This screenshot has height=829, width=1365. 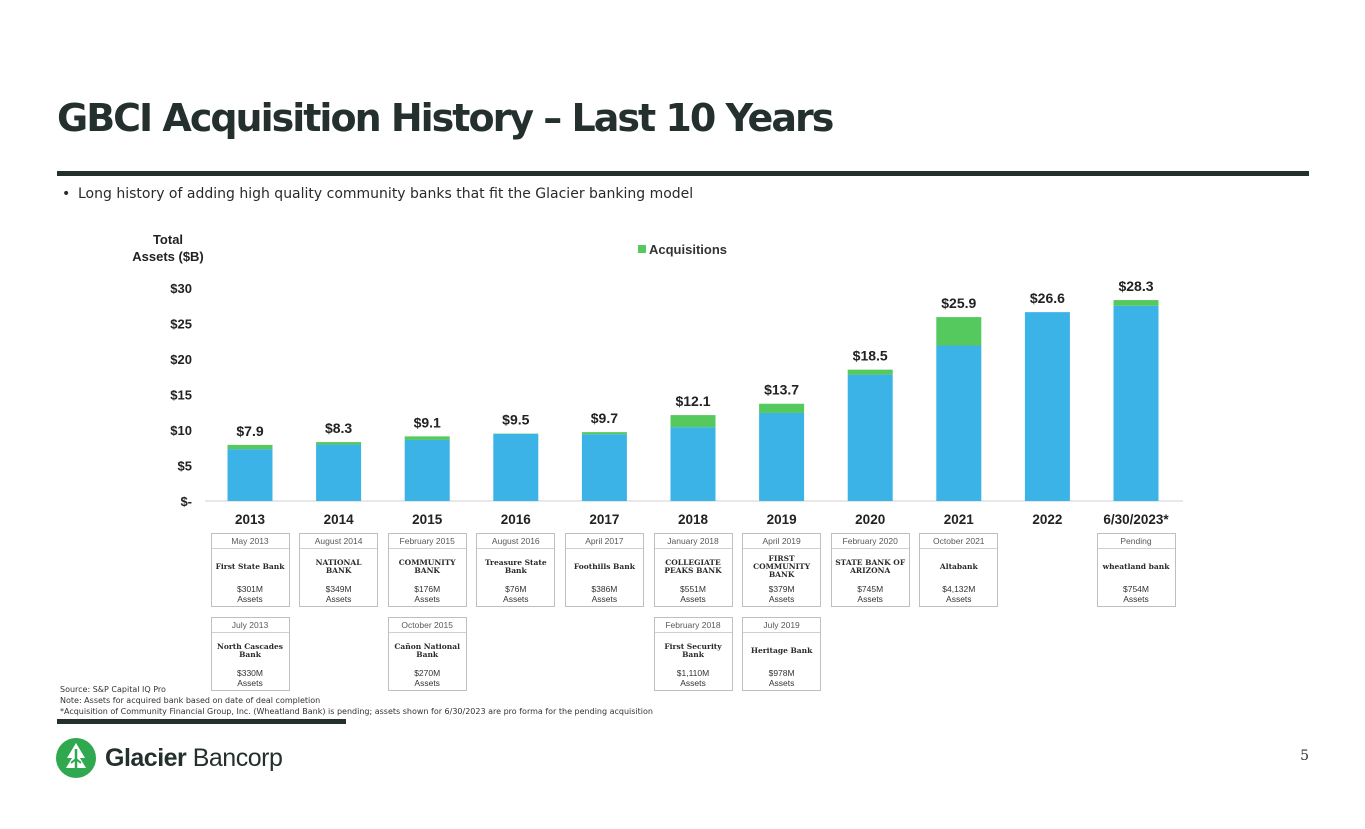 I want to click on legend-label-acquisitions: Acquisitions, so click(x=688, y=249).